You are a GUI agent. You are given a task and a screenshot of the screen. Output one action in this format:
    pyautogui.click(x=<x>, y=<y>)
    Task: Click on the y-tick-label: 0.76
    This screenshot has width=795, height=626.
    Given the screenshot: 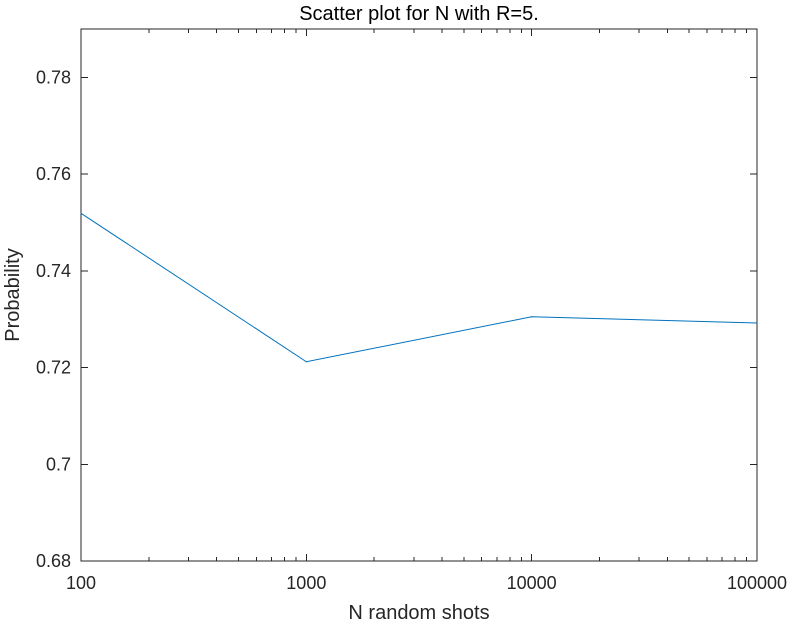 What is the action you would take?
    pyautogui.click(x=53, y=174)
    